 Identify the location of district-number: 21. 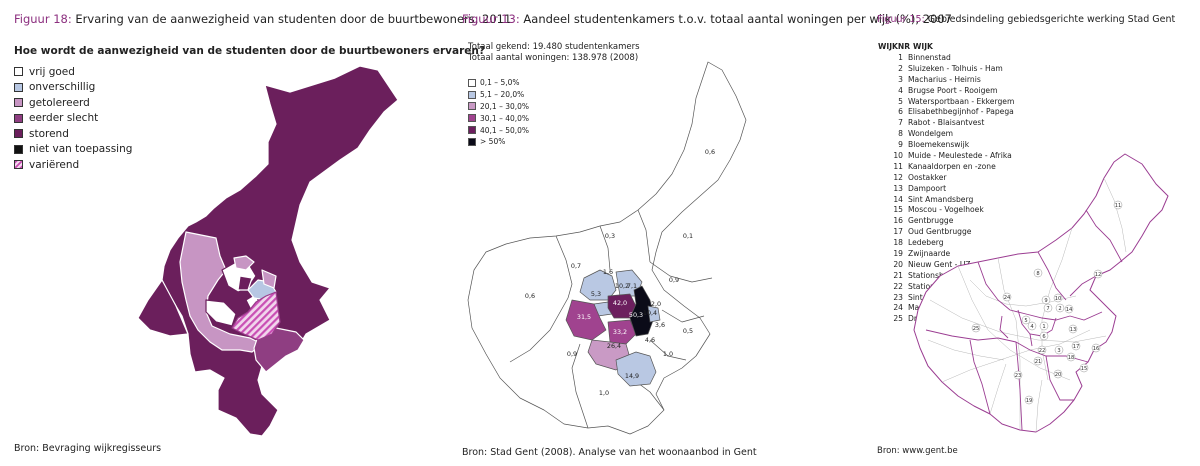
(898, 275).